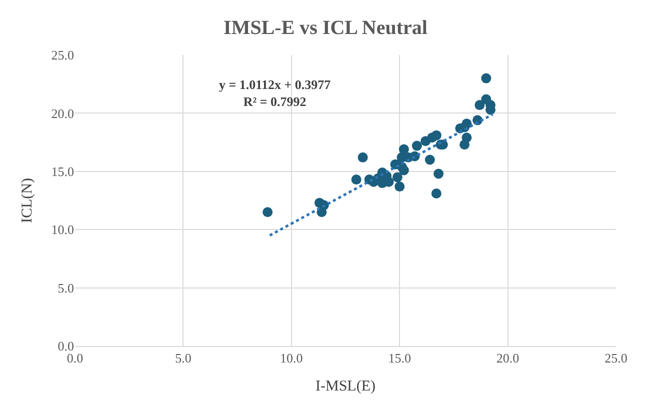 The width and height of the screenshot is (651, 403). I want to click on x-tick-label: 25.0, so click(616, 358).